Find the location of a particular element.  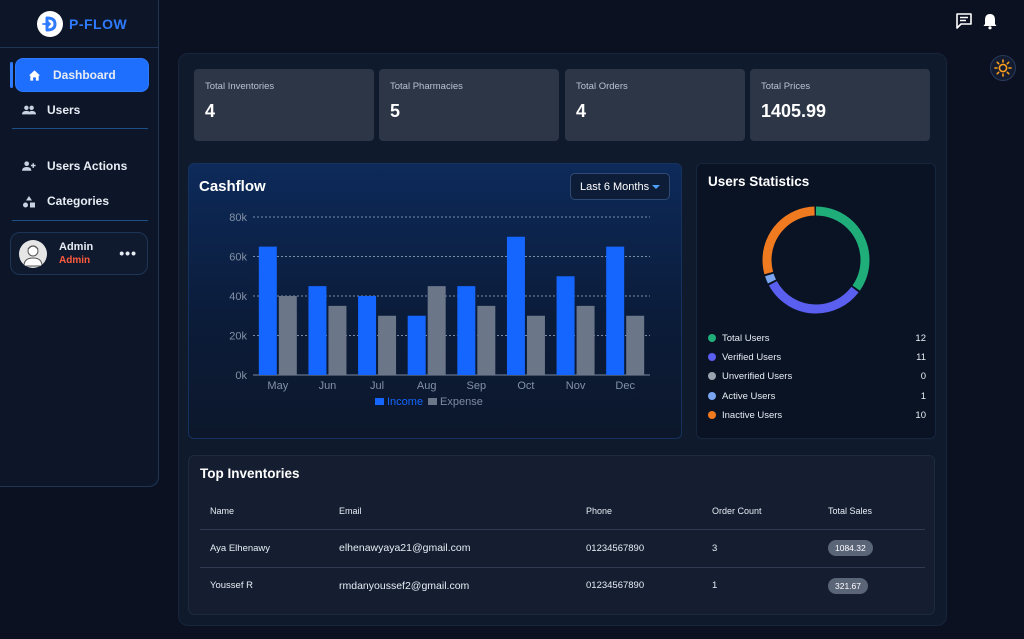

y-tick-label: 0k is located at coordinates (241, 376).